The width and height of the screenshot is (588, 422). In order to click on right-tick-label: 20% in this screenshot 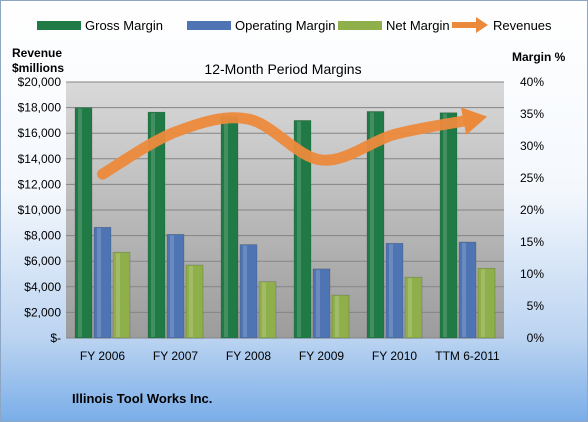, I will do `click(532, 210)`.